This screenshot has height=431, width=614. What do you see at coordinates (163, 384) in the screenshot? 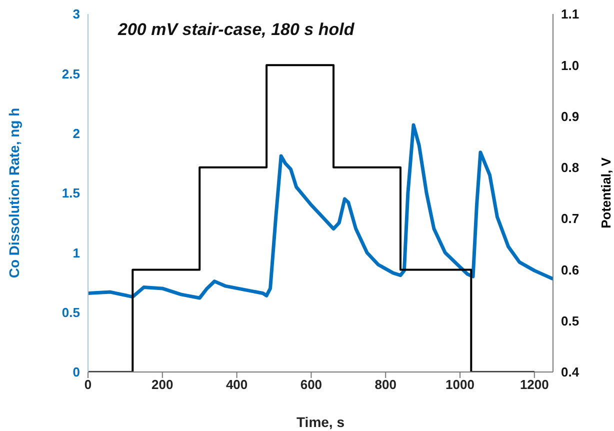
I see `x-tick-label: 200` at bounding box center [163, 384].